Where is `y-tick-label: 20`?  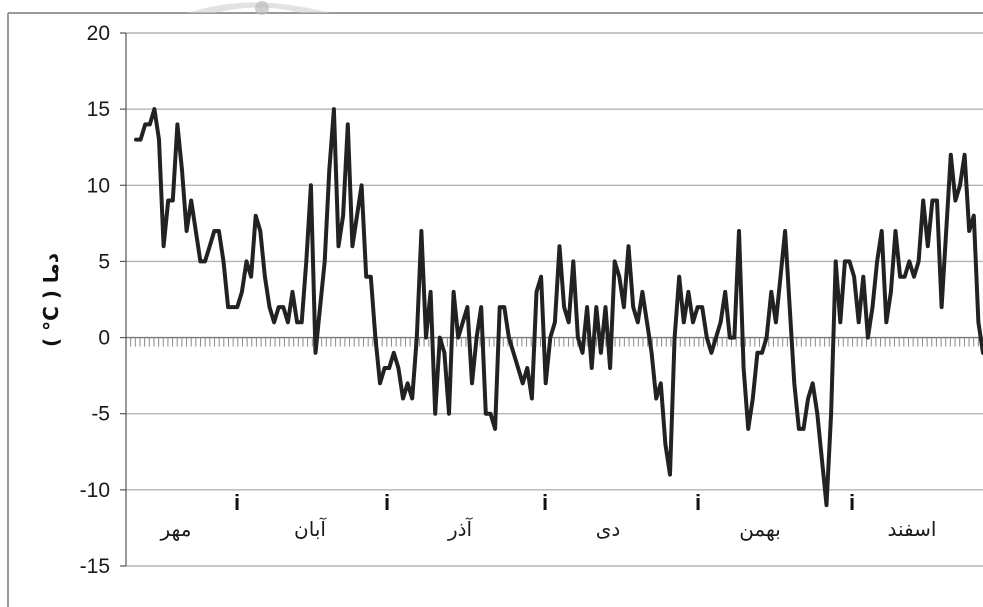
y-tick-label: 20 is located at coordinates (98, 33).